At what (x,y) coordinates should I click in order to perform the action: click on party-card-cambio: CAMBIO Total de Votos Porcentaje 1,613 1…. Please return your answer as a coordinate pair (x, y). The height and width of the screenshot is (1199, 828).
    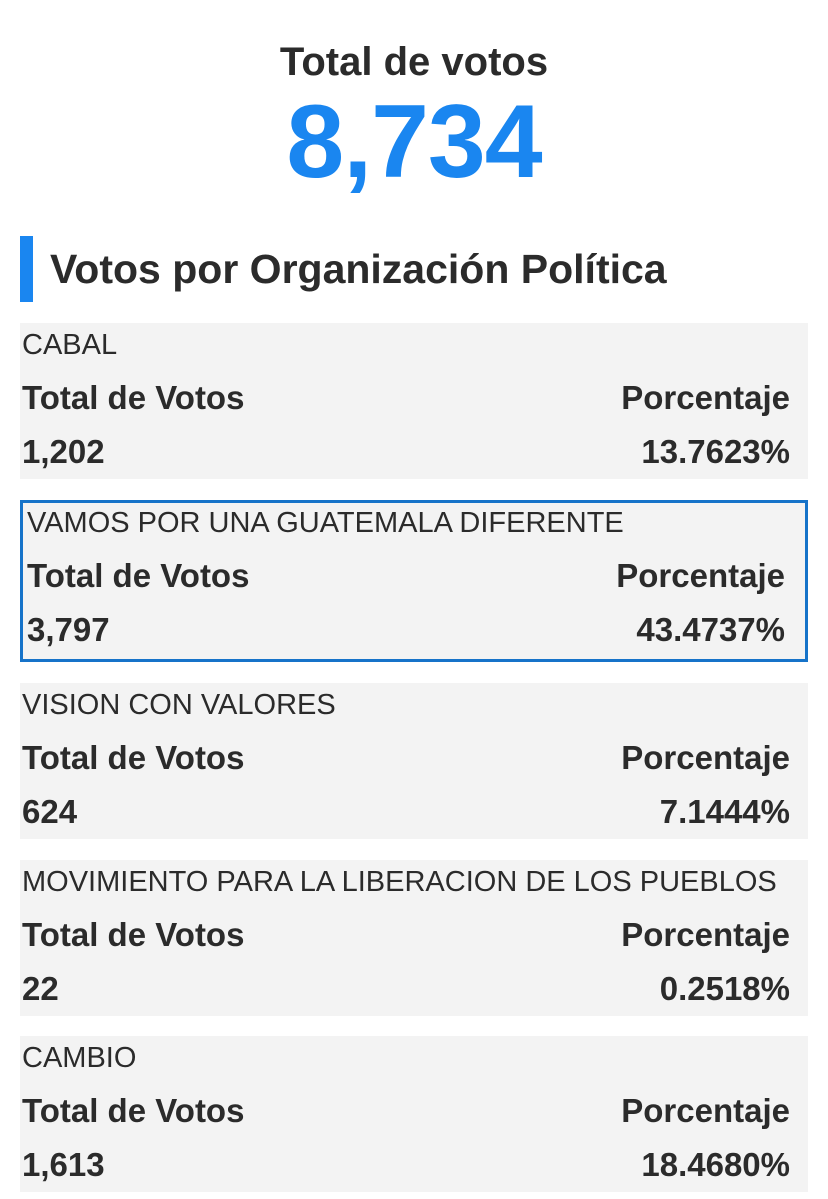
    Looking at the image, I should click on (414, 1114).